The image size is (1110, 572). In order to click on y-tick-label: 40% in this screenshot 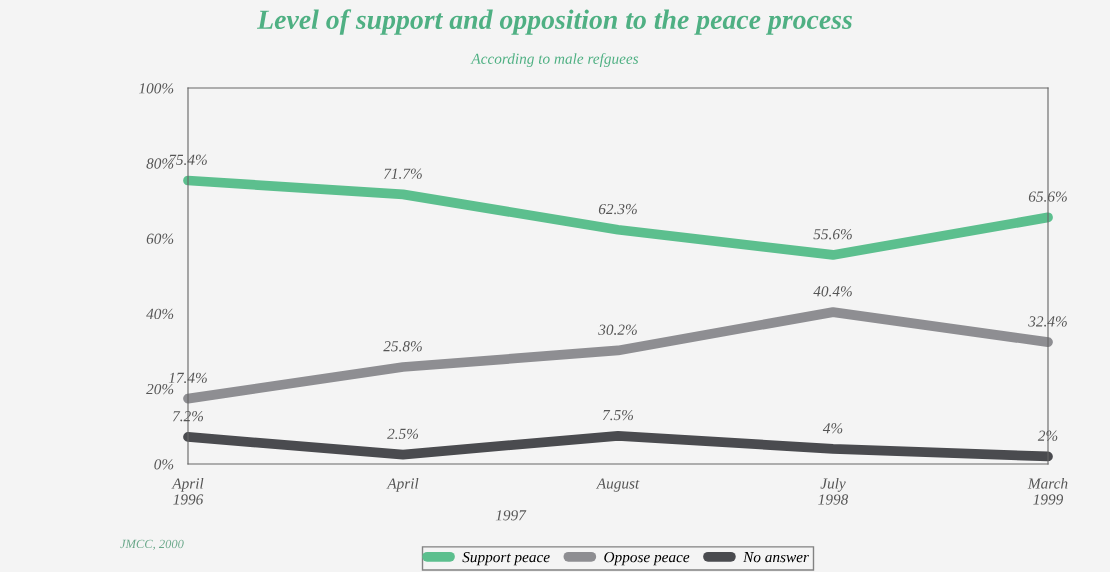, I will do `click(160, 314)`.